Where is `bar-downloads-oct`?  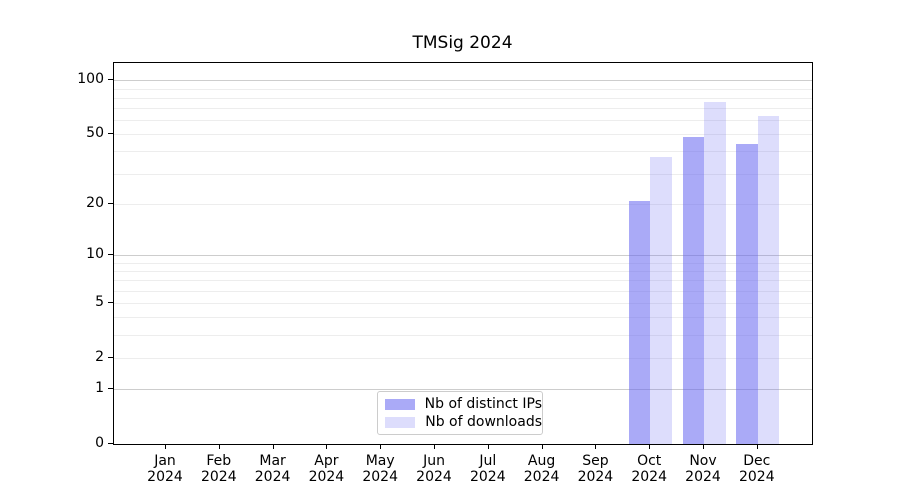 bar-downloads-oct is located at coordinates (661, 300).